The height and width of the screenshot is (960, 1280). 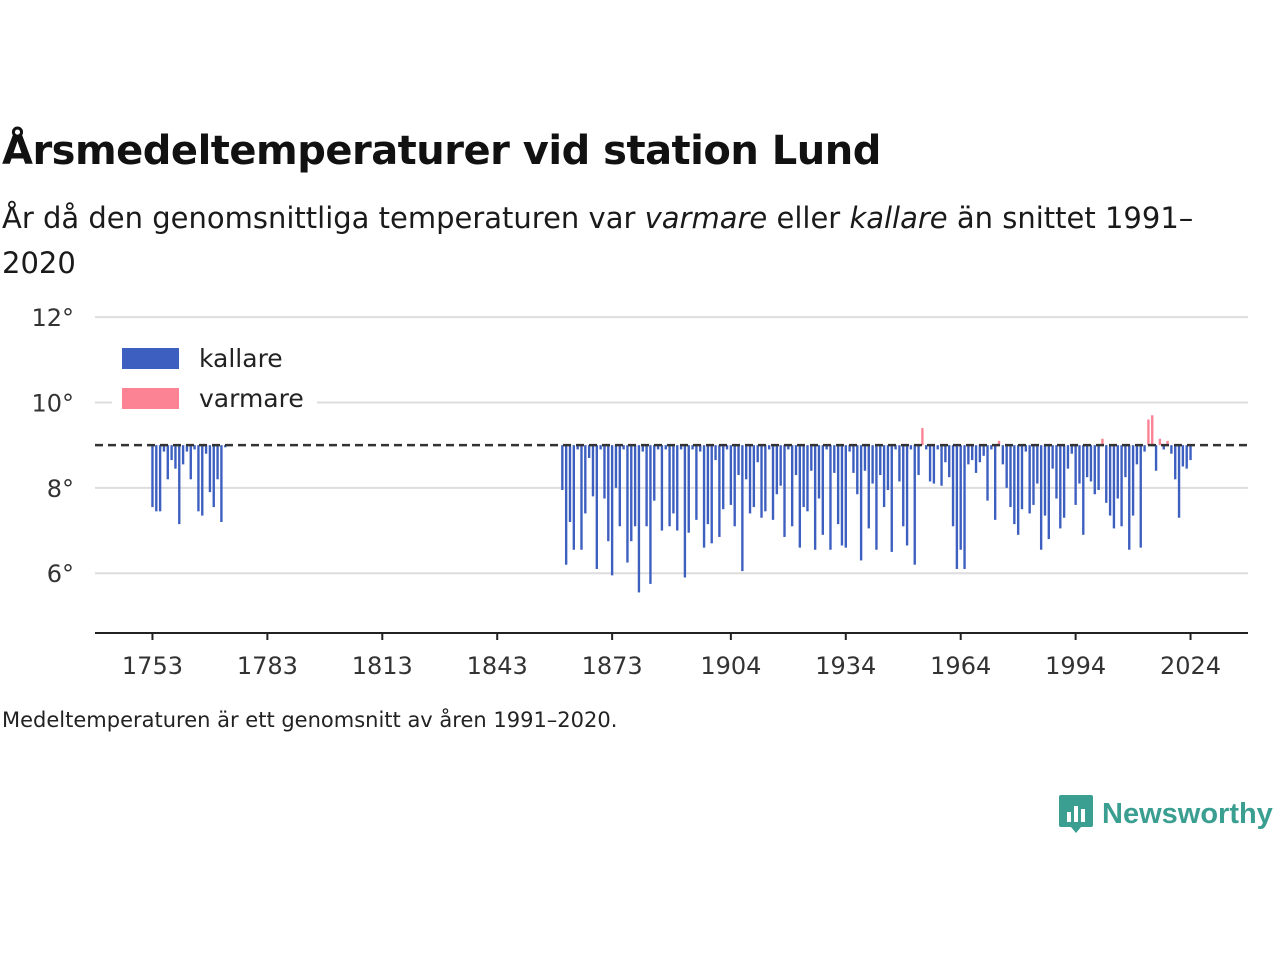 What do you see at coordinates (706, 218) in the screenshot?
I see `subtitle-warm-word: varmare` at bounding box center [706, 218].